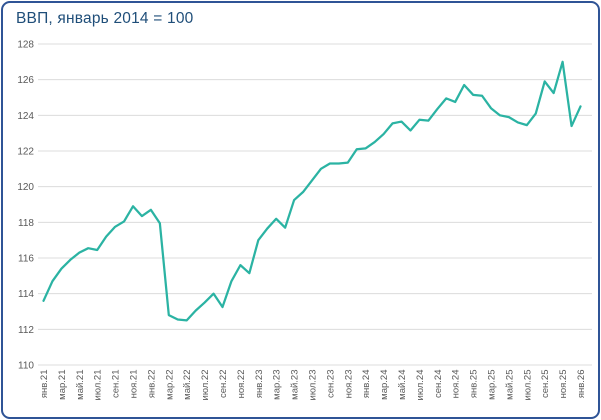  I want to click on x-tick-label: мар.25, so click(492, 385).